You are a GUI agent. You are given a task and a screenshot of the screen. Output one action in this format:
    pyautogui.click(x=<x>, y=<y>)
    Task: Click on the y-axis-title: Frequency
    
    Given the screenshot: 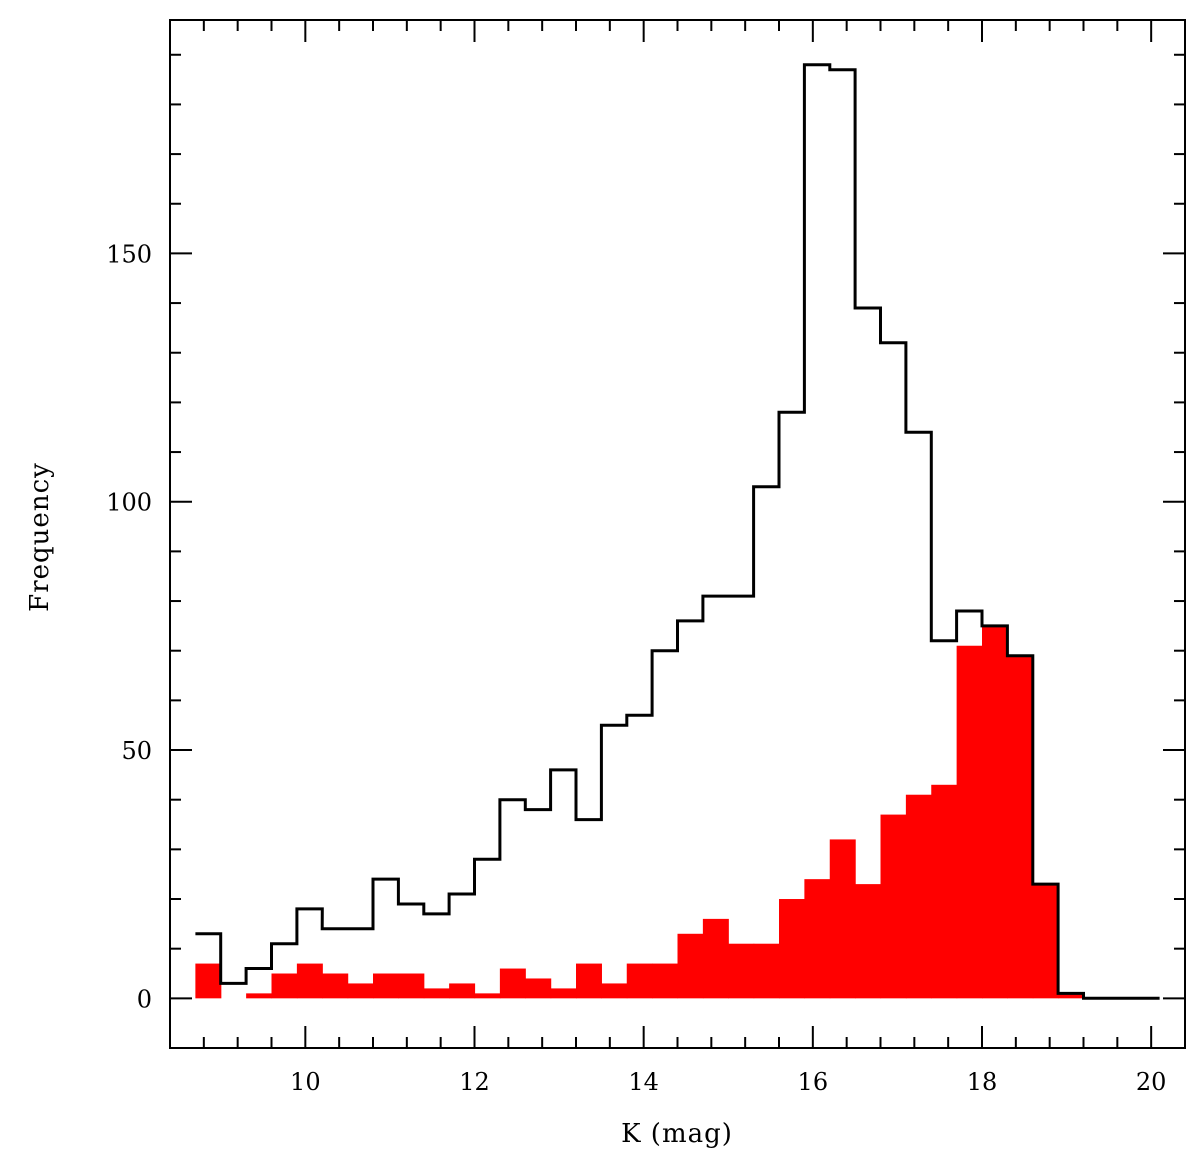 What is the action you would take?
    pyautogui.click(x=40, y=537)
    